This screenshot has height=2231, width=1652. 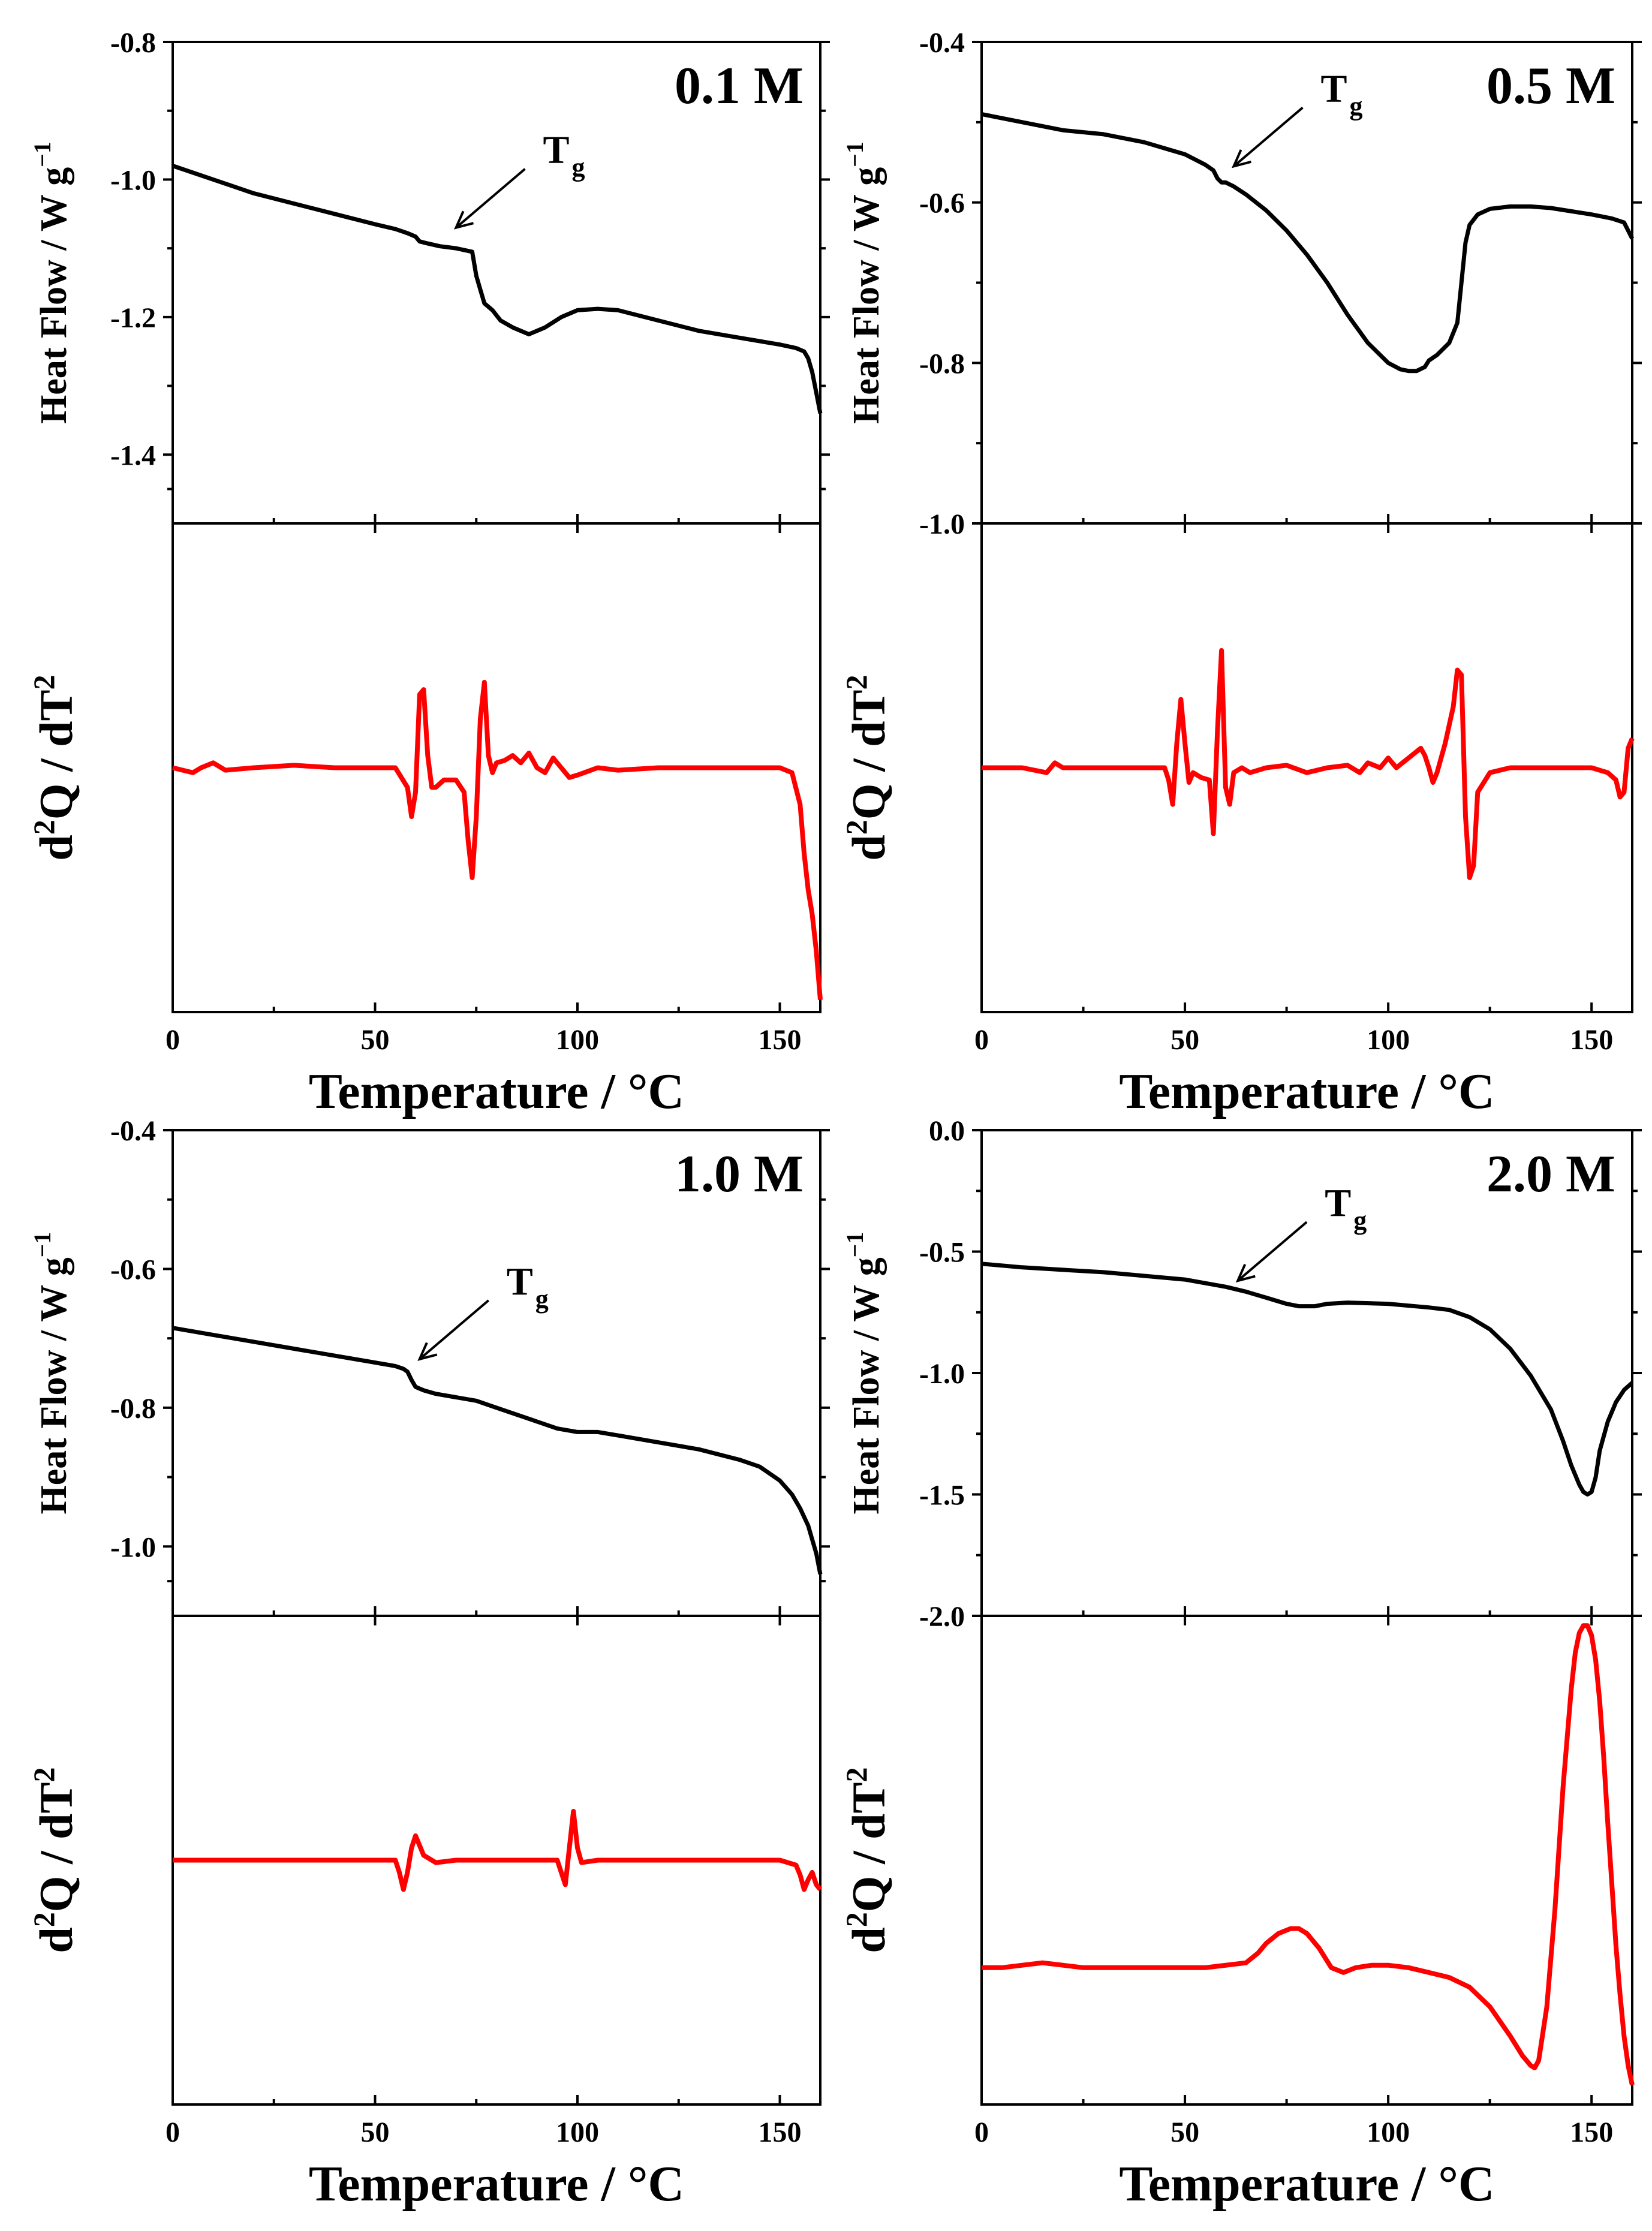 I want to click on concentration-label: 1.0 M, so click(x=739, y=1174).